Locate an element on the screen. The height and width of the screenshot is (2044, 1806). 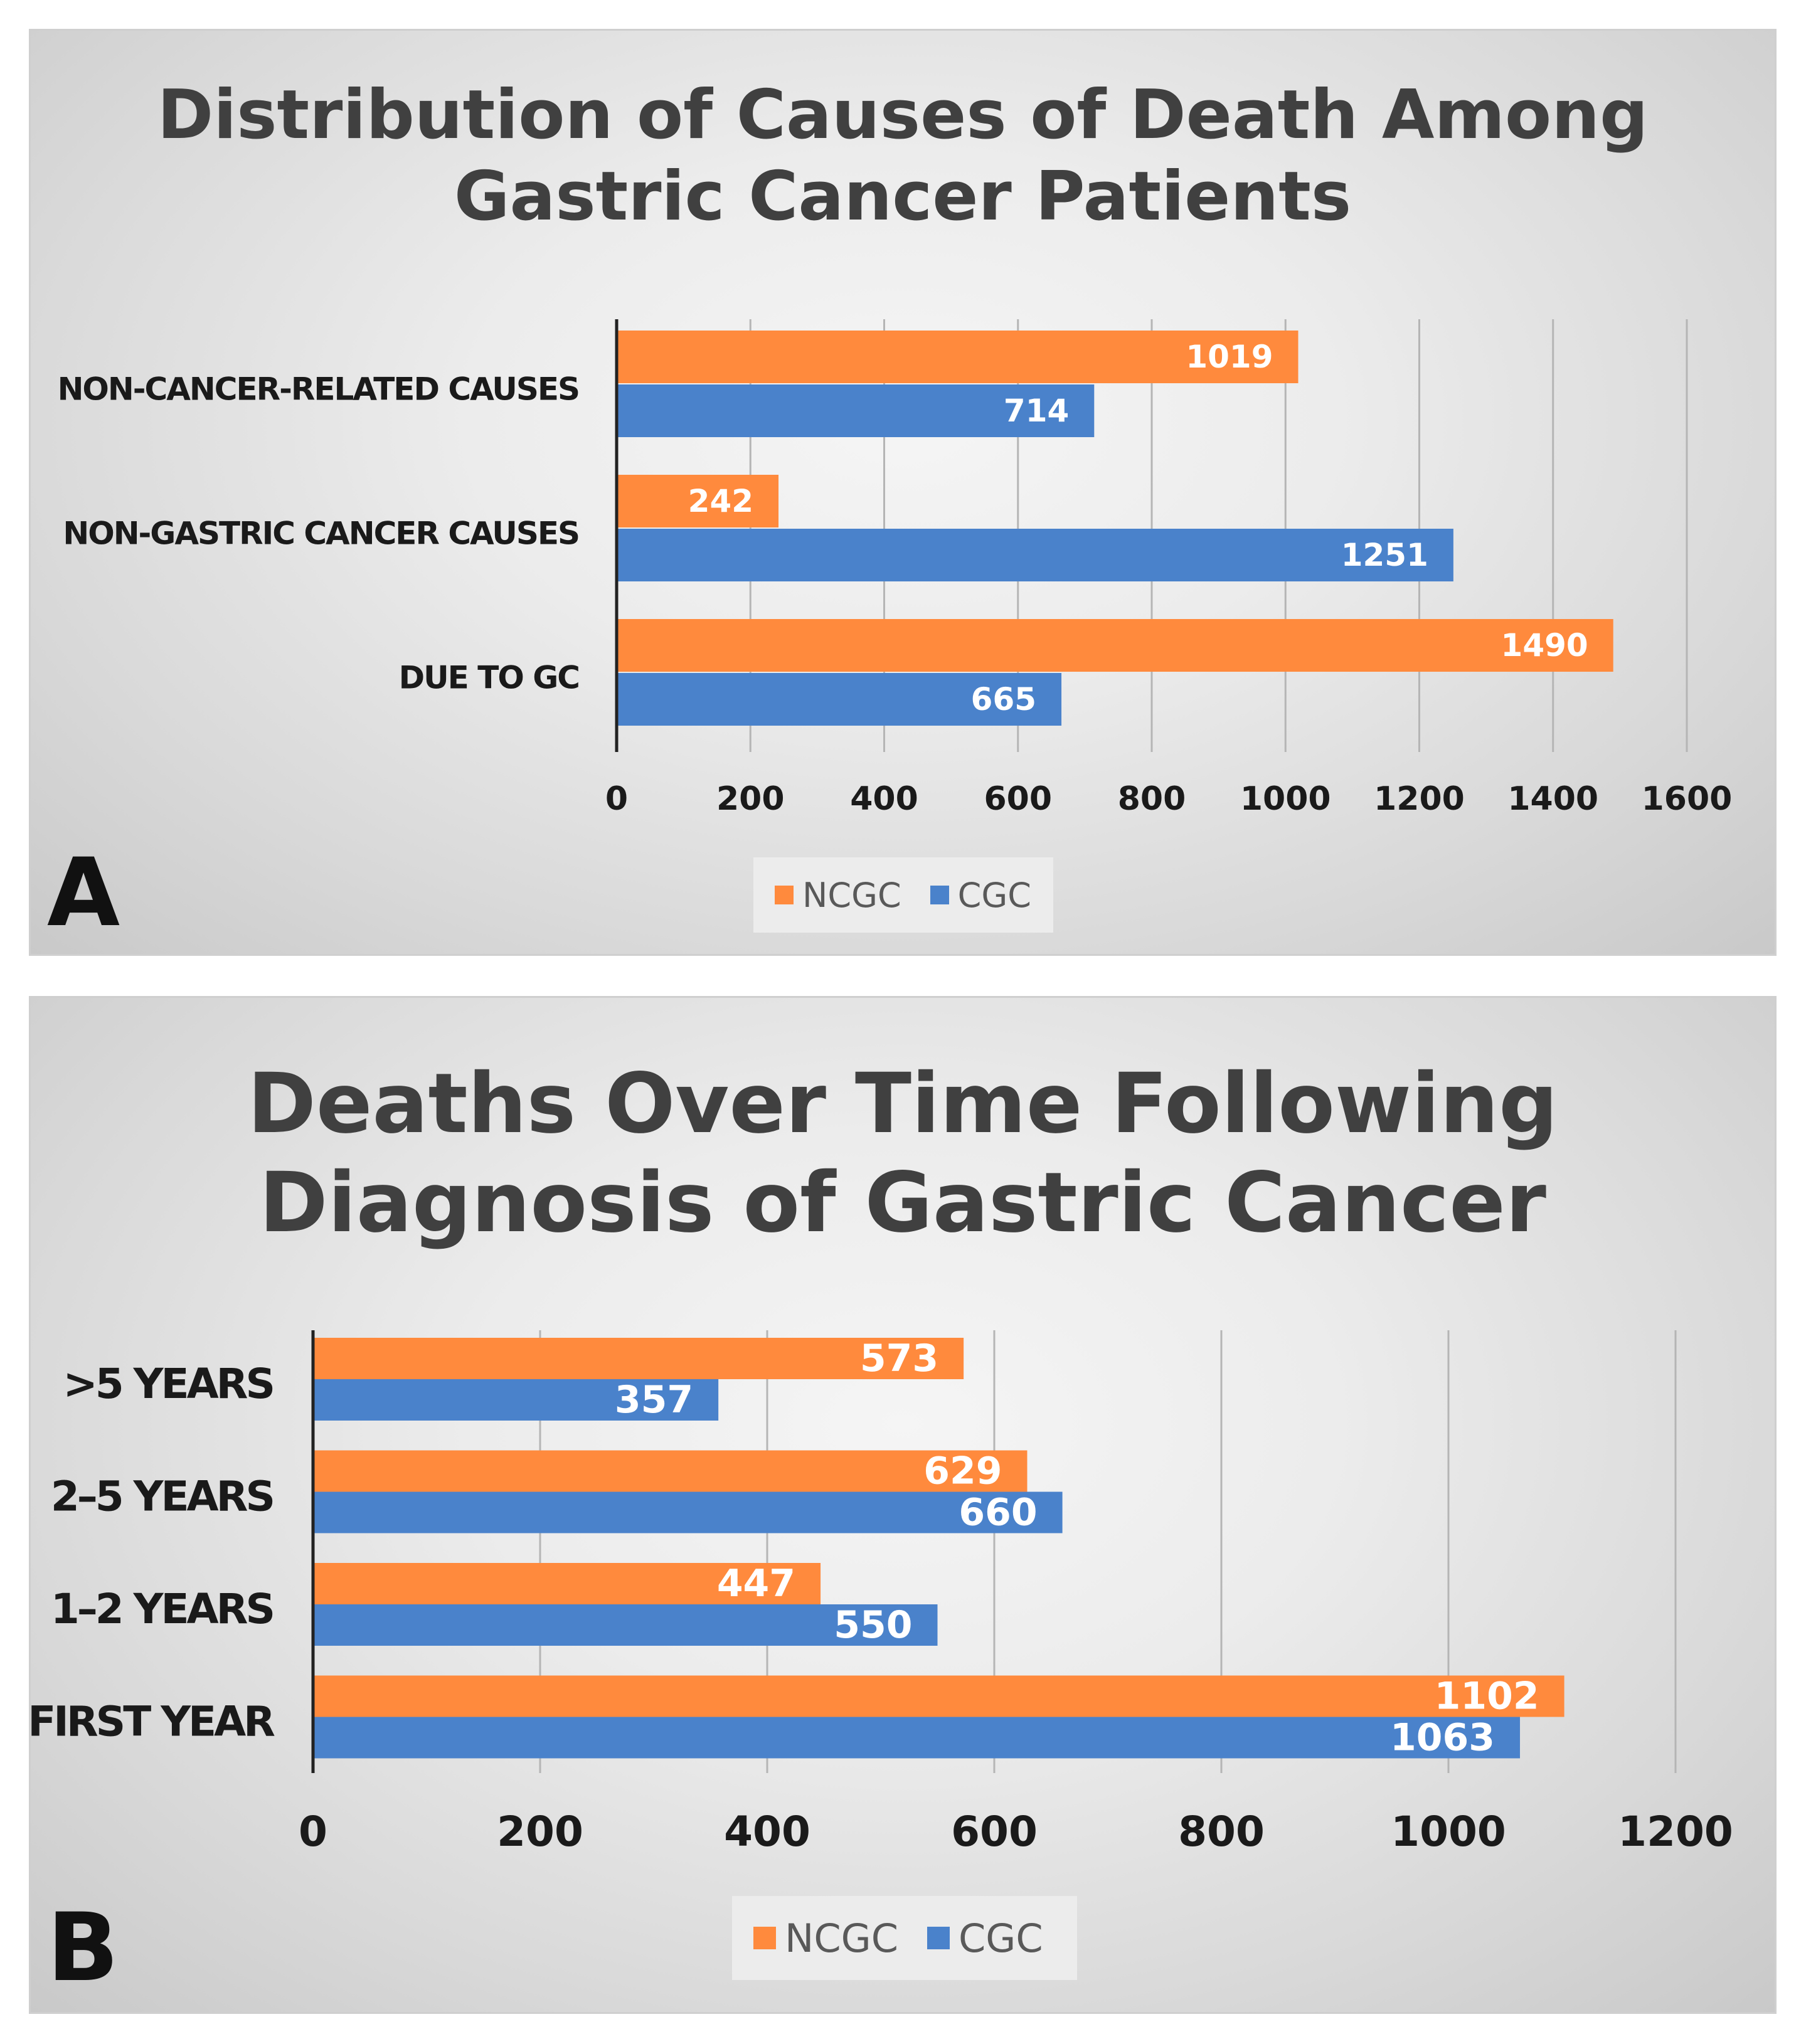
category-label-1-2-years: 1–2 YEARS is located at coordinates (162, 1609).